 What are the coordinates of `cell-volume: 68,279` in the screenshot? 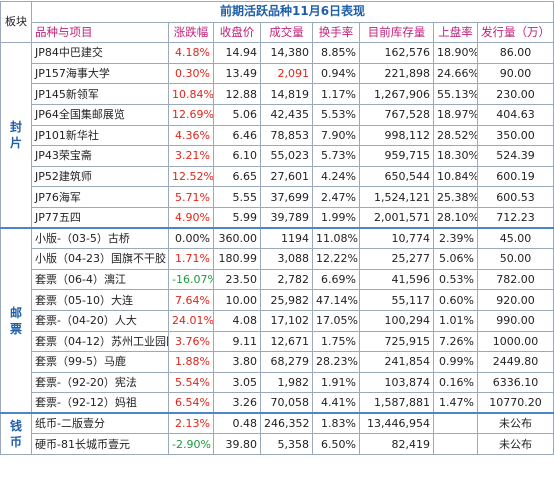 It's located at (286, 362).